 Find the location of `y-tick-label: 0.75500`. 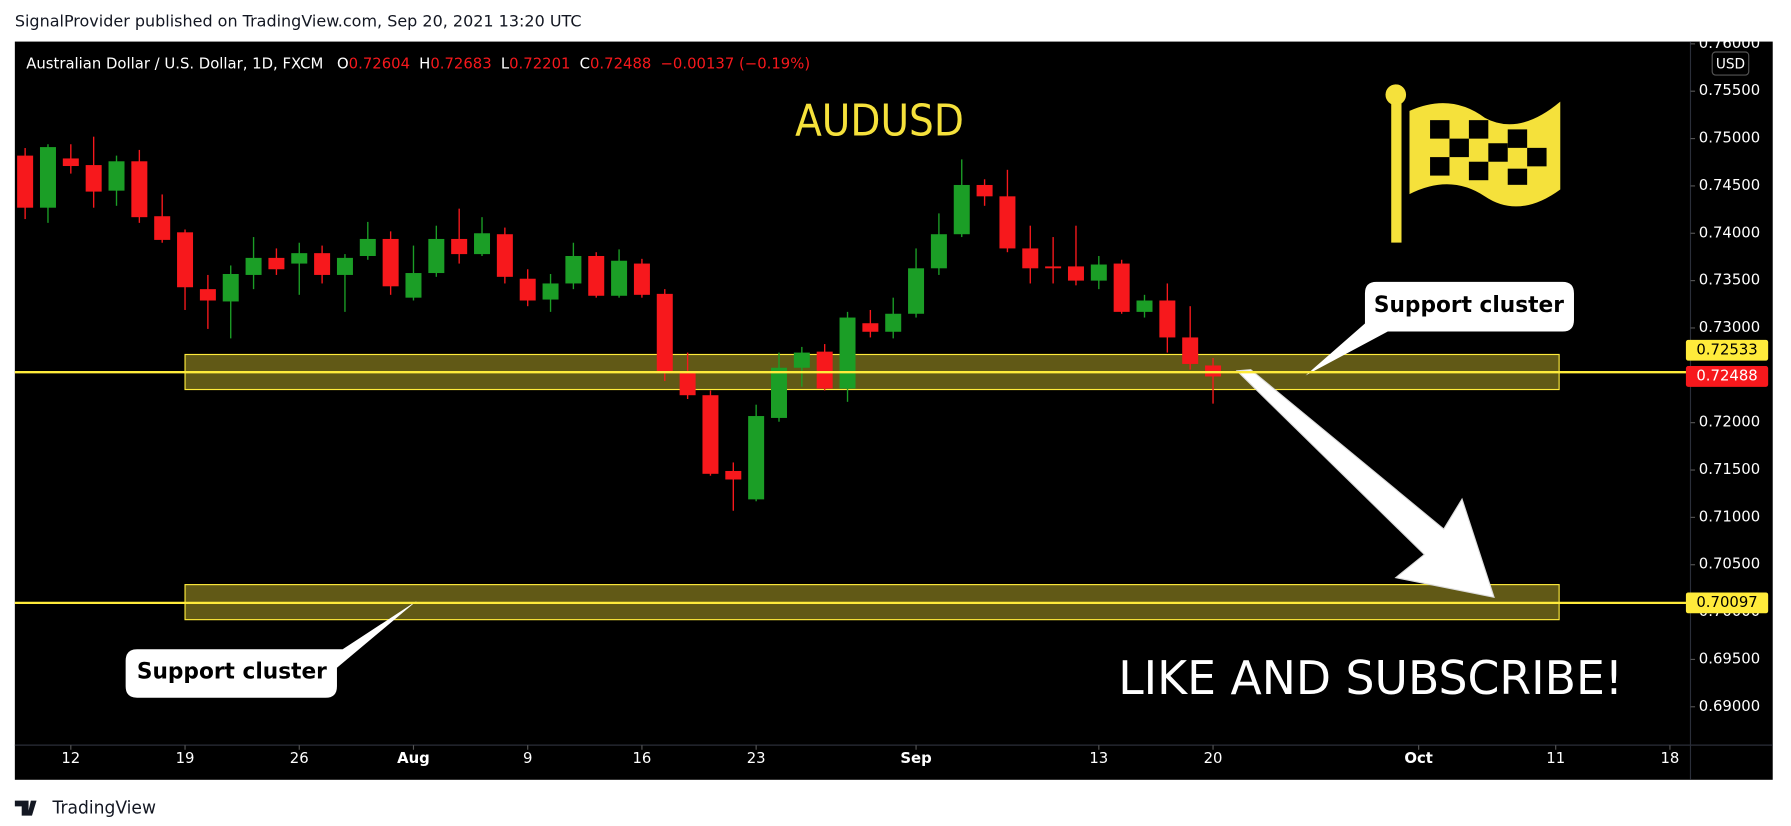

y-tick-label: 0.75500 is located at coordinates (1729, 90).